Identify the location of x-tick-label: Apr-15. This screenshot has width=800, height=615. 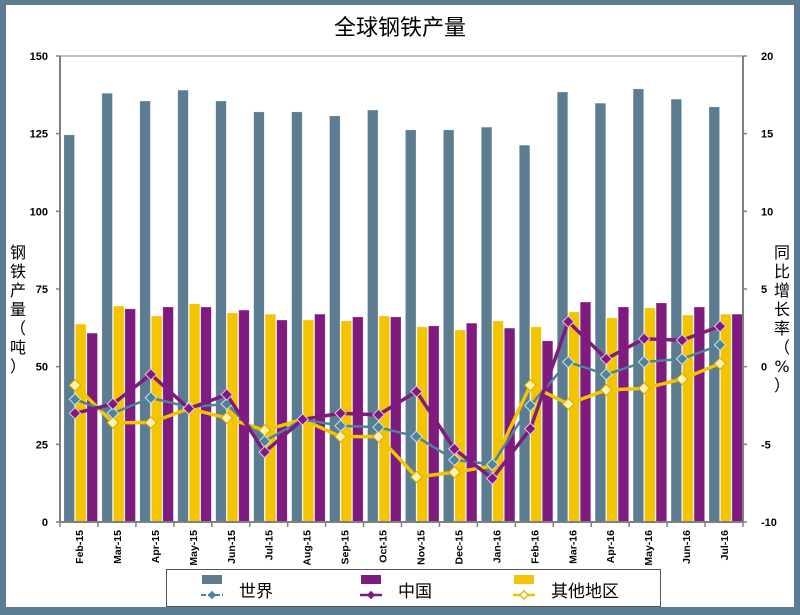
(156, 546).